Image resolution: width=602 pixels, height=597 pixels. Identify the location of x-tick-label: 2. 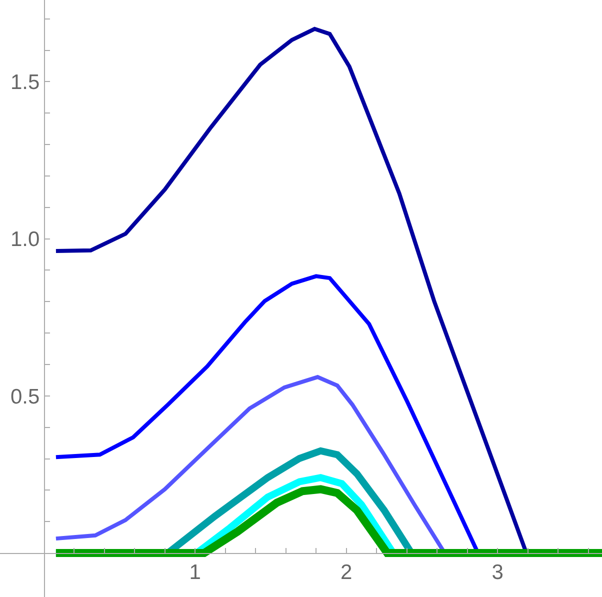
(346, 572).